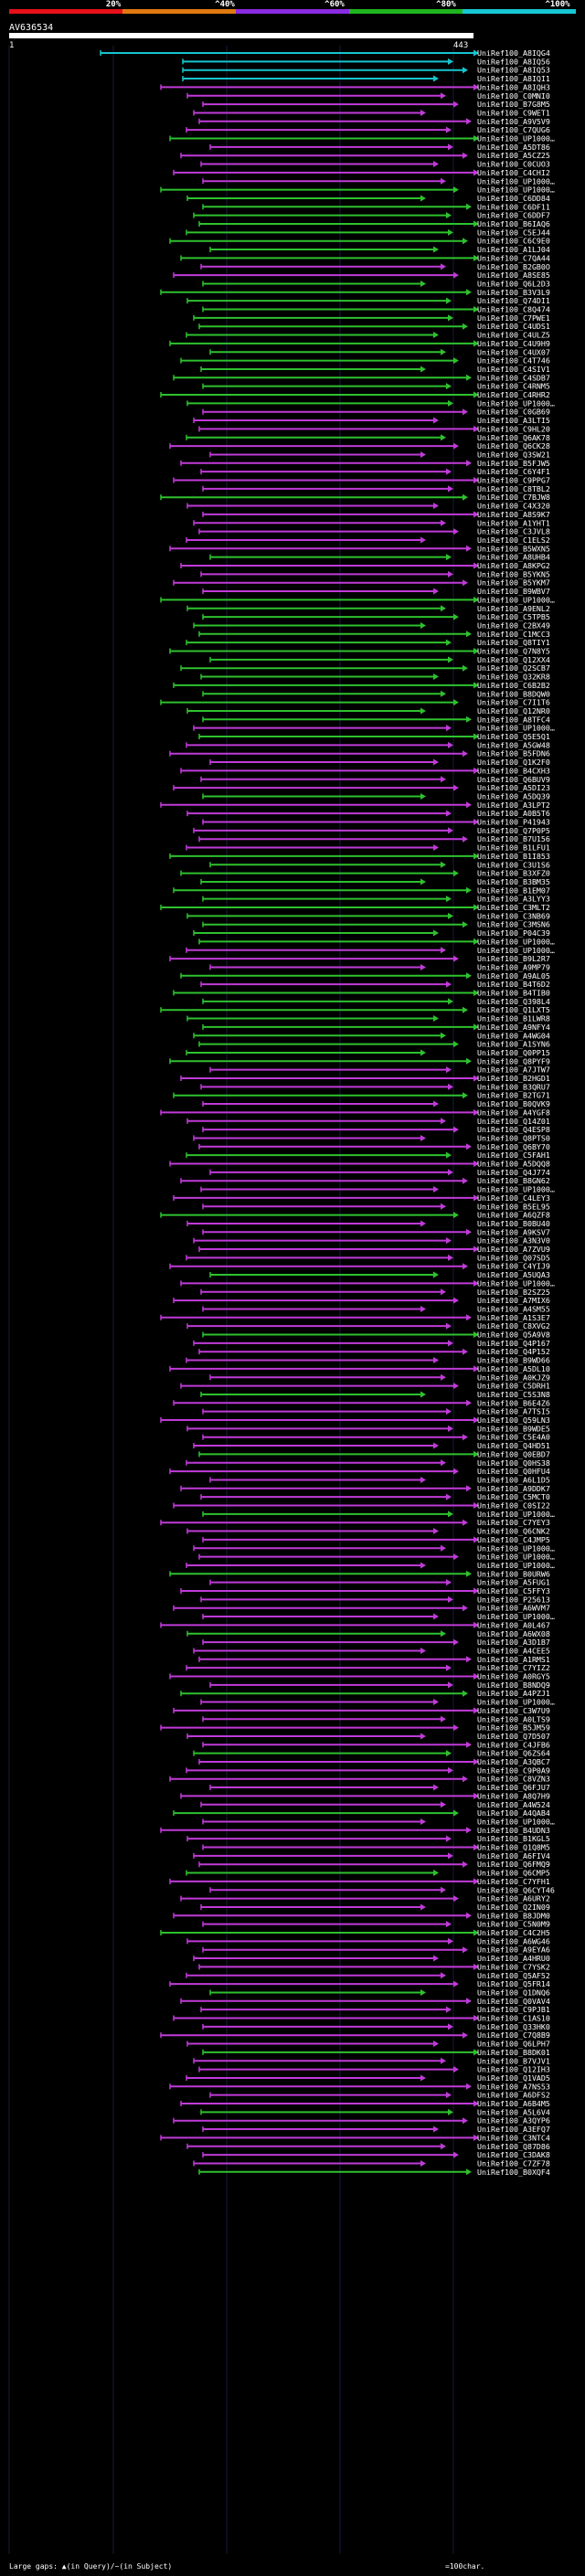 Image resolution: width=585 pixels, height=2576 pixels. What do you see at coordinates (513, 1266) in the screenshot?
I see `hit-label: UniRef100_C4YIJ9` at bounding box center [513, 1266].